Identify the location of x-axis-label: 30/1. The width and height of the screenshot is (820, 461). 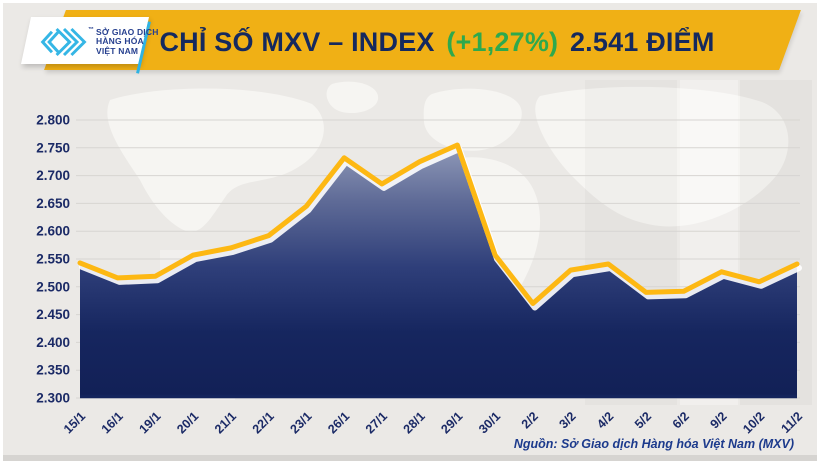
(489, 422).